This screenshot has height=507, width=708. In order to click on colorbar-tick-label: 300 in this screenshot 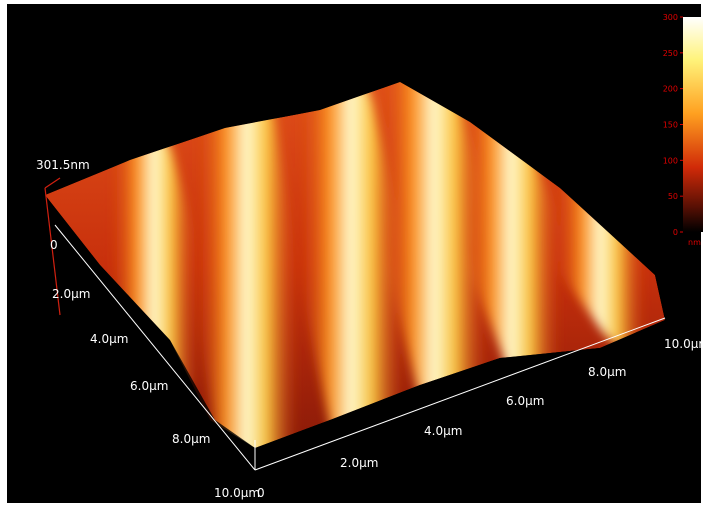, I will do `click(670, 17)`.